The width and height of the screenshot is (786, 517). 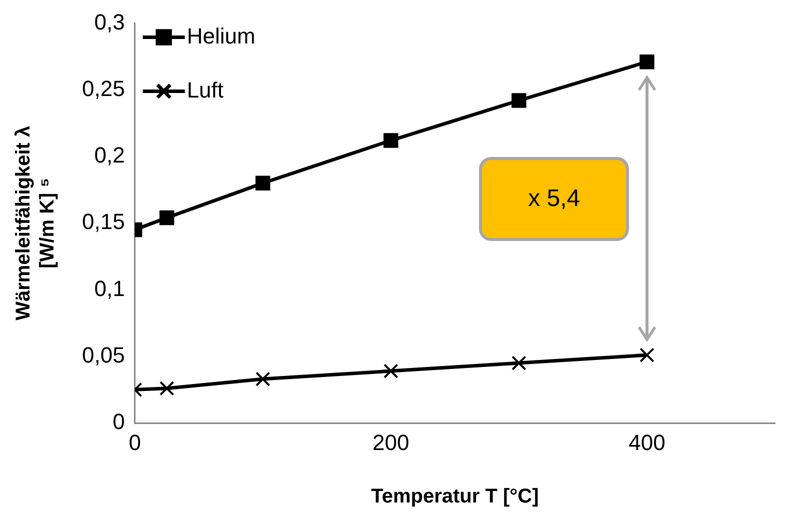 What do you see at coordinates (103, 88) in the screenshot?
I see `y-tick-label: 0,25` at bounding box center [103, 88].